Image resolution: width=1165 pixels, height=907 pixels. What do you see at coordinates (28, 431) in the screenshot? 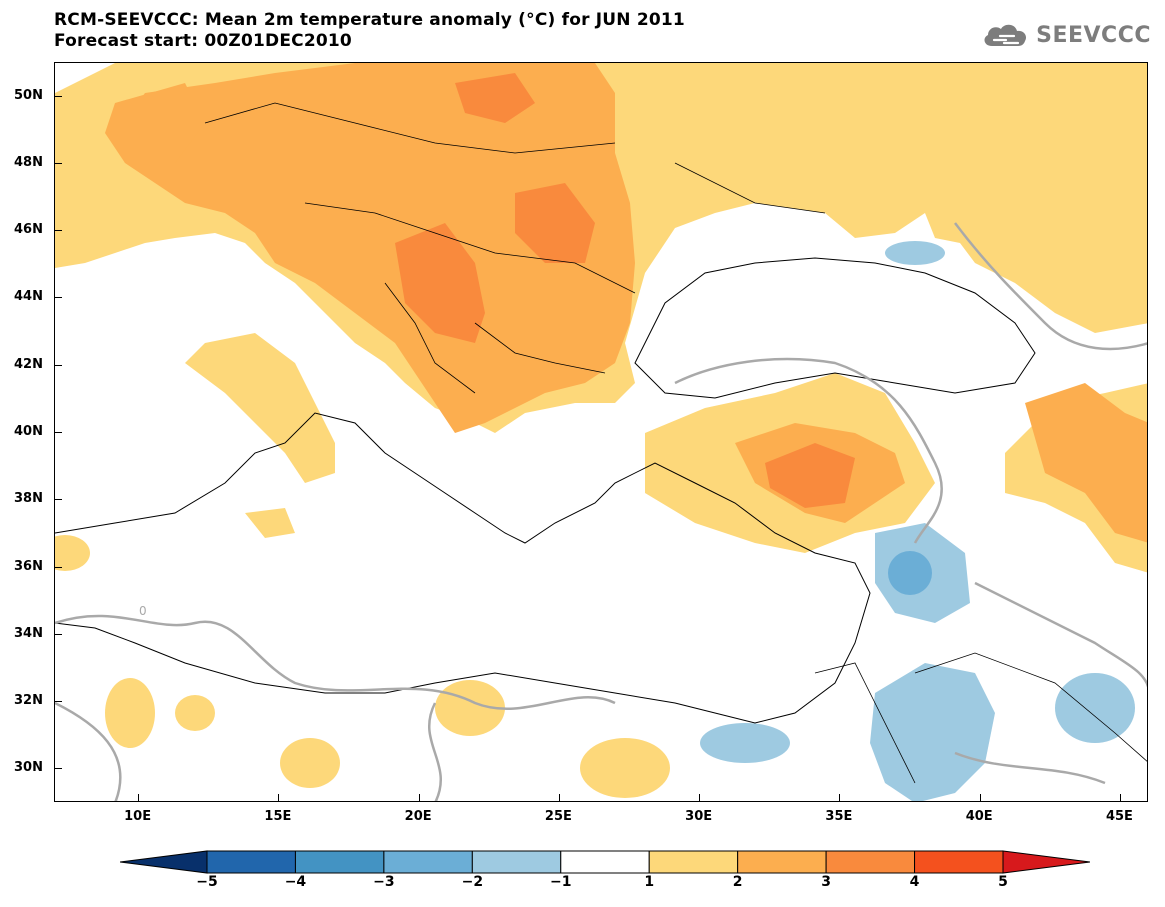
I see `lat-label: 40N` at bounding box center [28, 431].